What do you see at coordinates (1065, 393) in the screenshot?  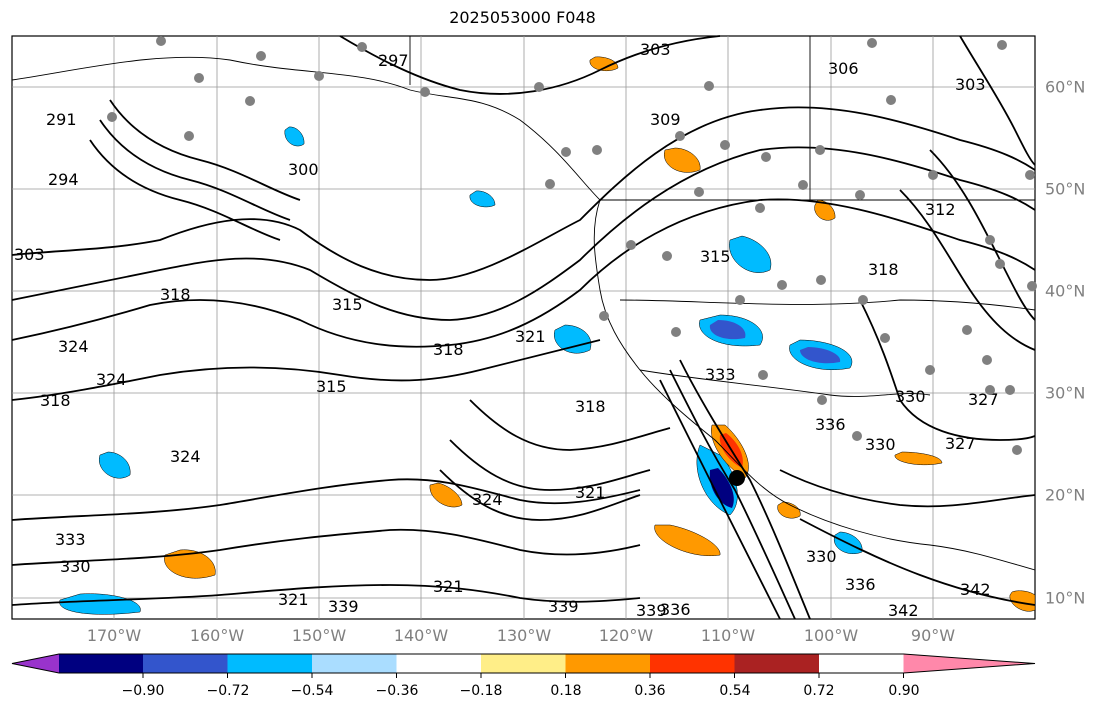 I see `latitude-label: 30°N` at bounding box center [1065, 393].